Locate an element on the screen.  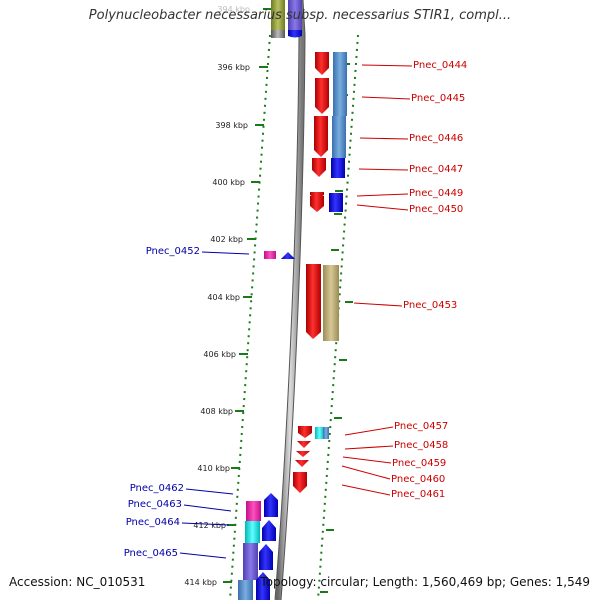
gene-label: Pnec_0446 is located at coordinates (436, 138).